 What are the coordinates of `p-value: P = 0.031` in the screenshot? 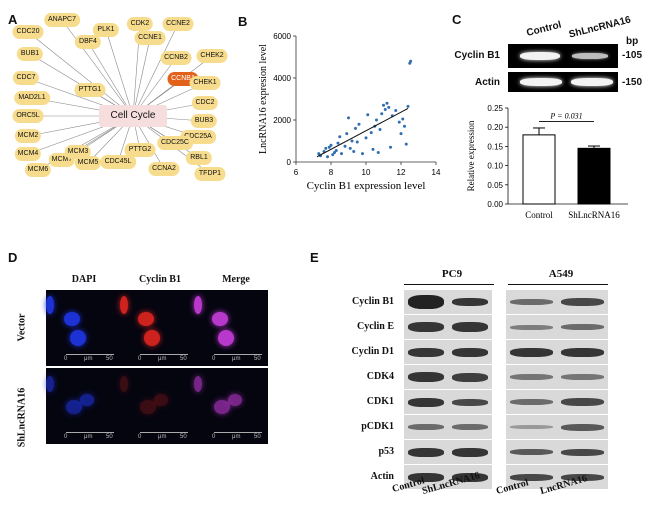 It's located at (565, 115).